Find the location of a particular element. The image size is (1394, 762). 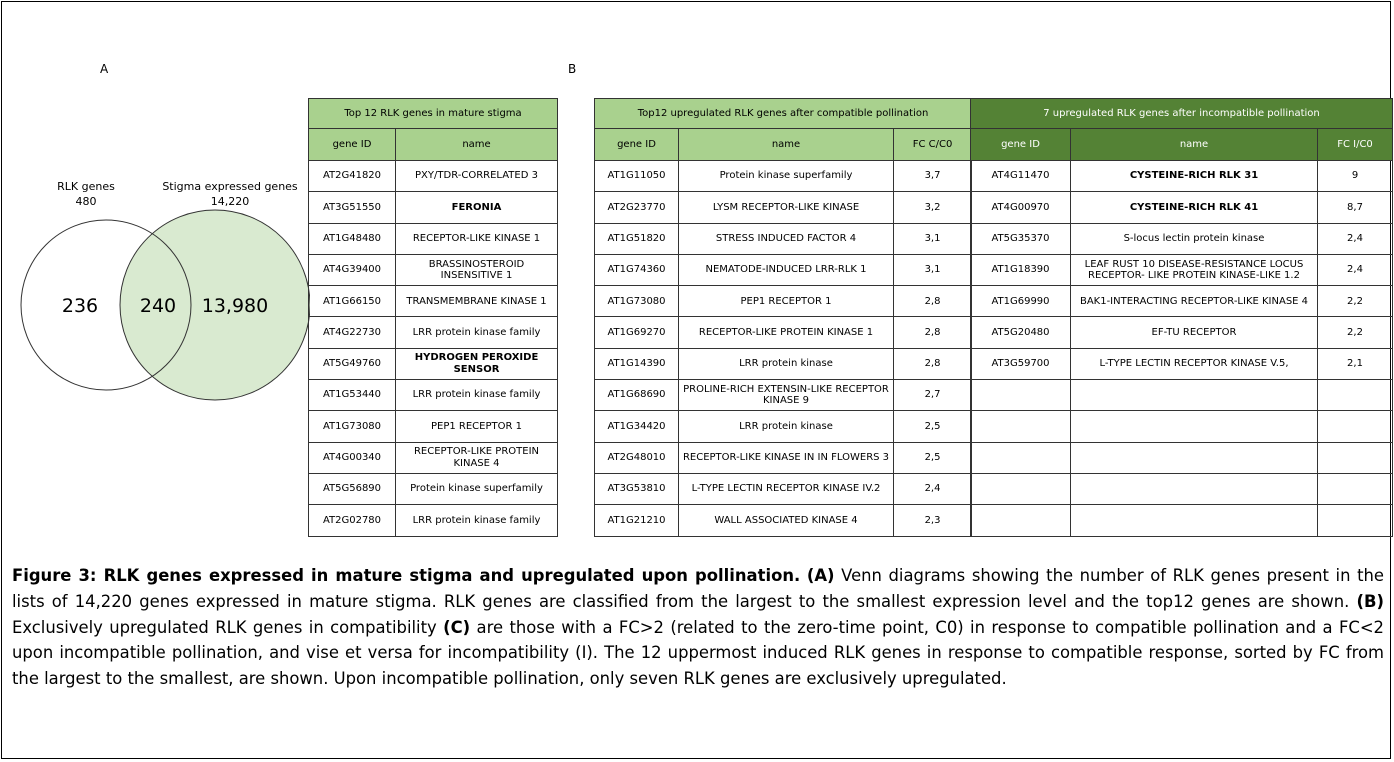

caption-text: (B) is located at coordinates (1370, 601).